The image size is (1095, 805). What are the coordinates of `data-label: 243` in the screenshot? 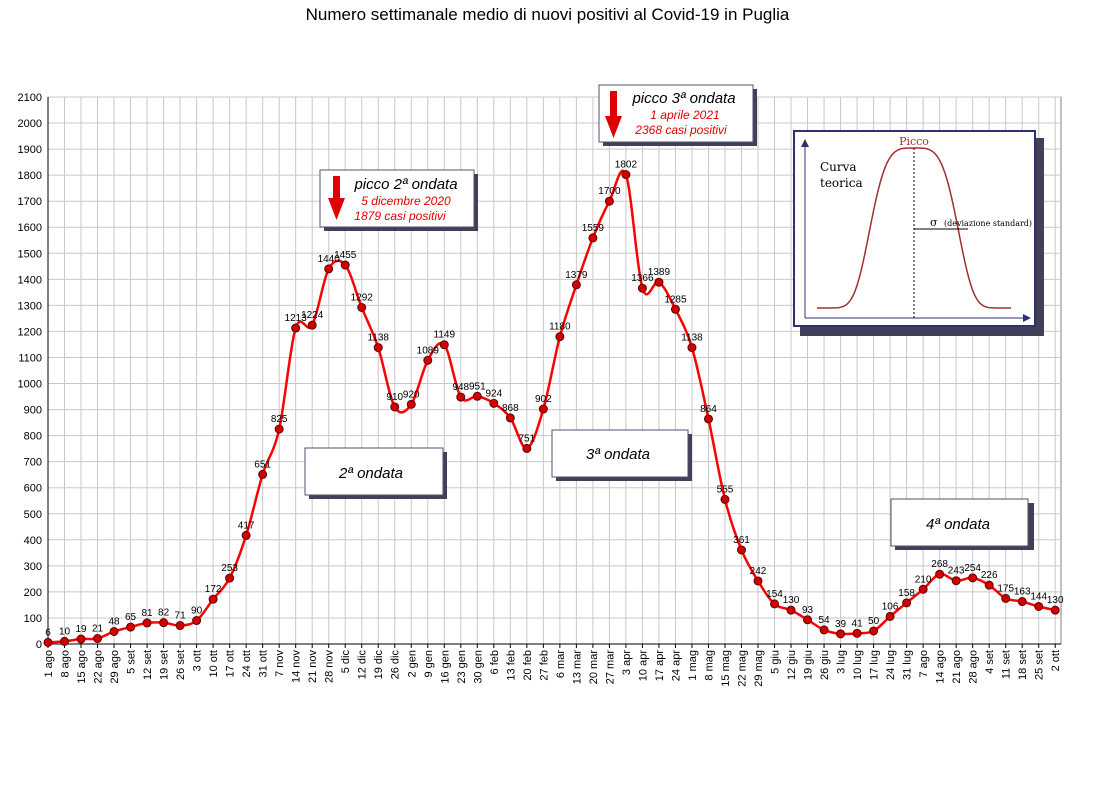 It's located at (956, 571).